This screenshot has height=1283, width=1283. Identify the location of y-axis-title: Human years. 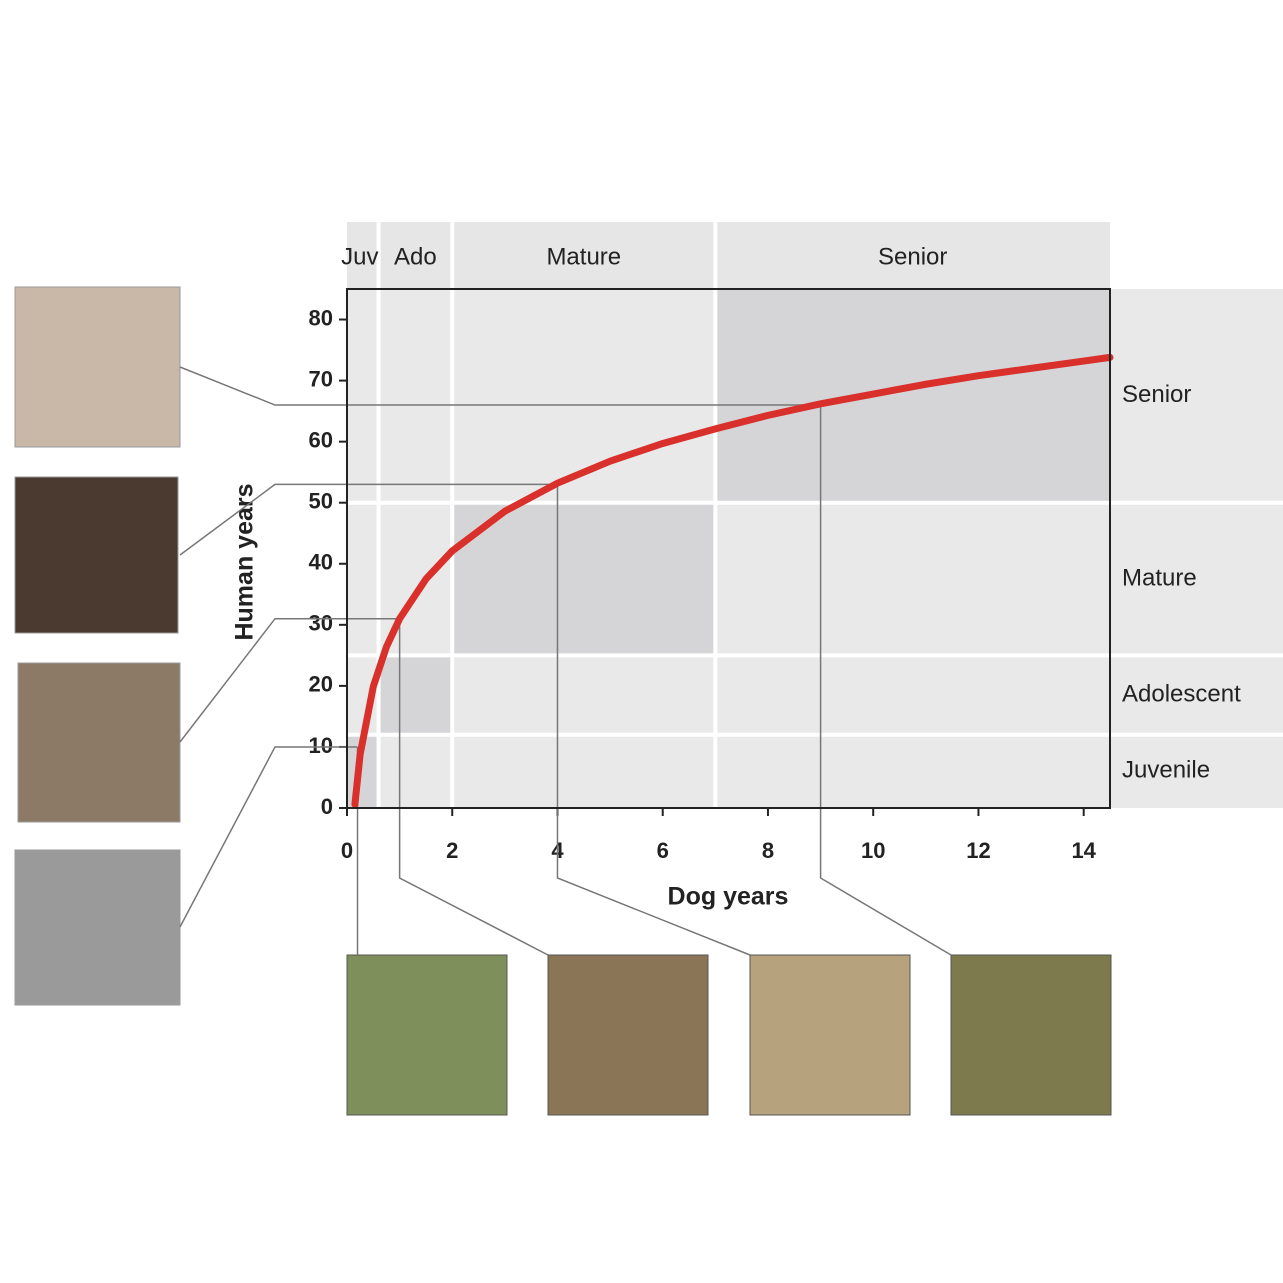
(245, 561).